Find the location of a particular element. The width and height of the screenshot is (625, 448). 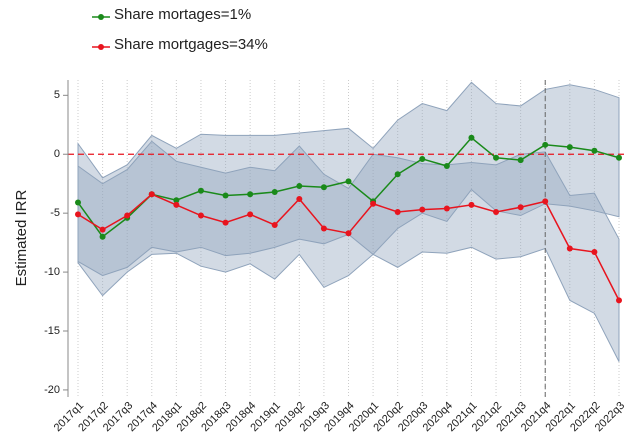

legend-label: Share mortgages=34% is located at coordinates (191, 44).